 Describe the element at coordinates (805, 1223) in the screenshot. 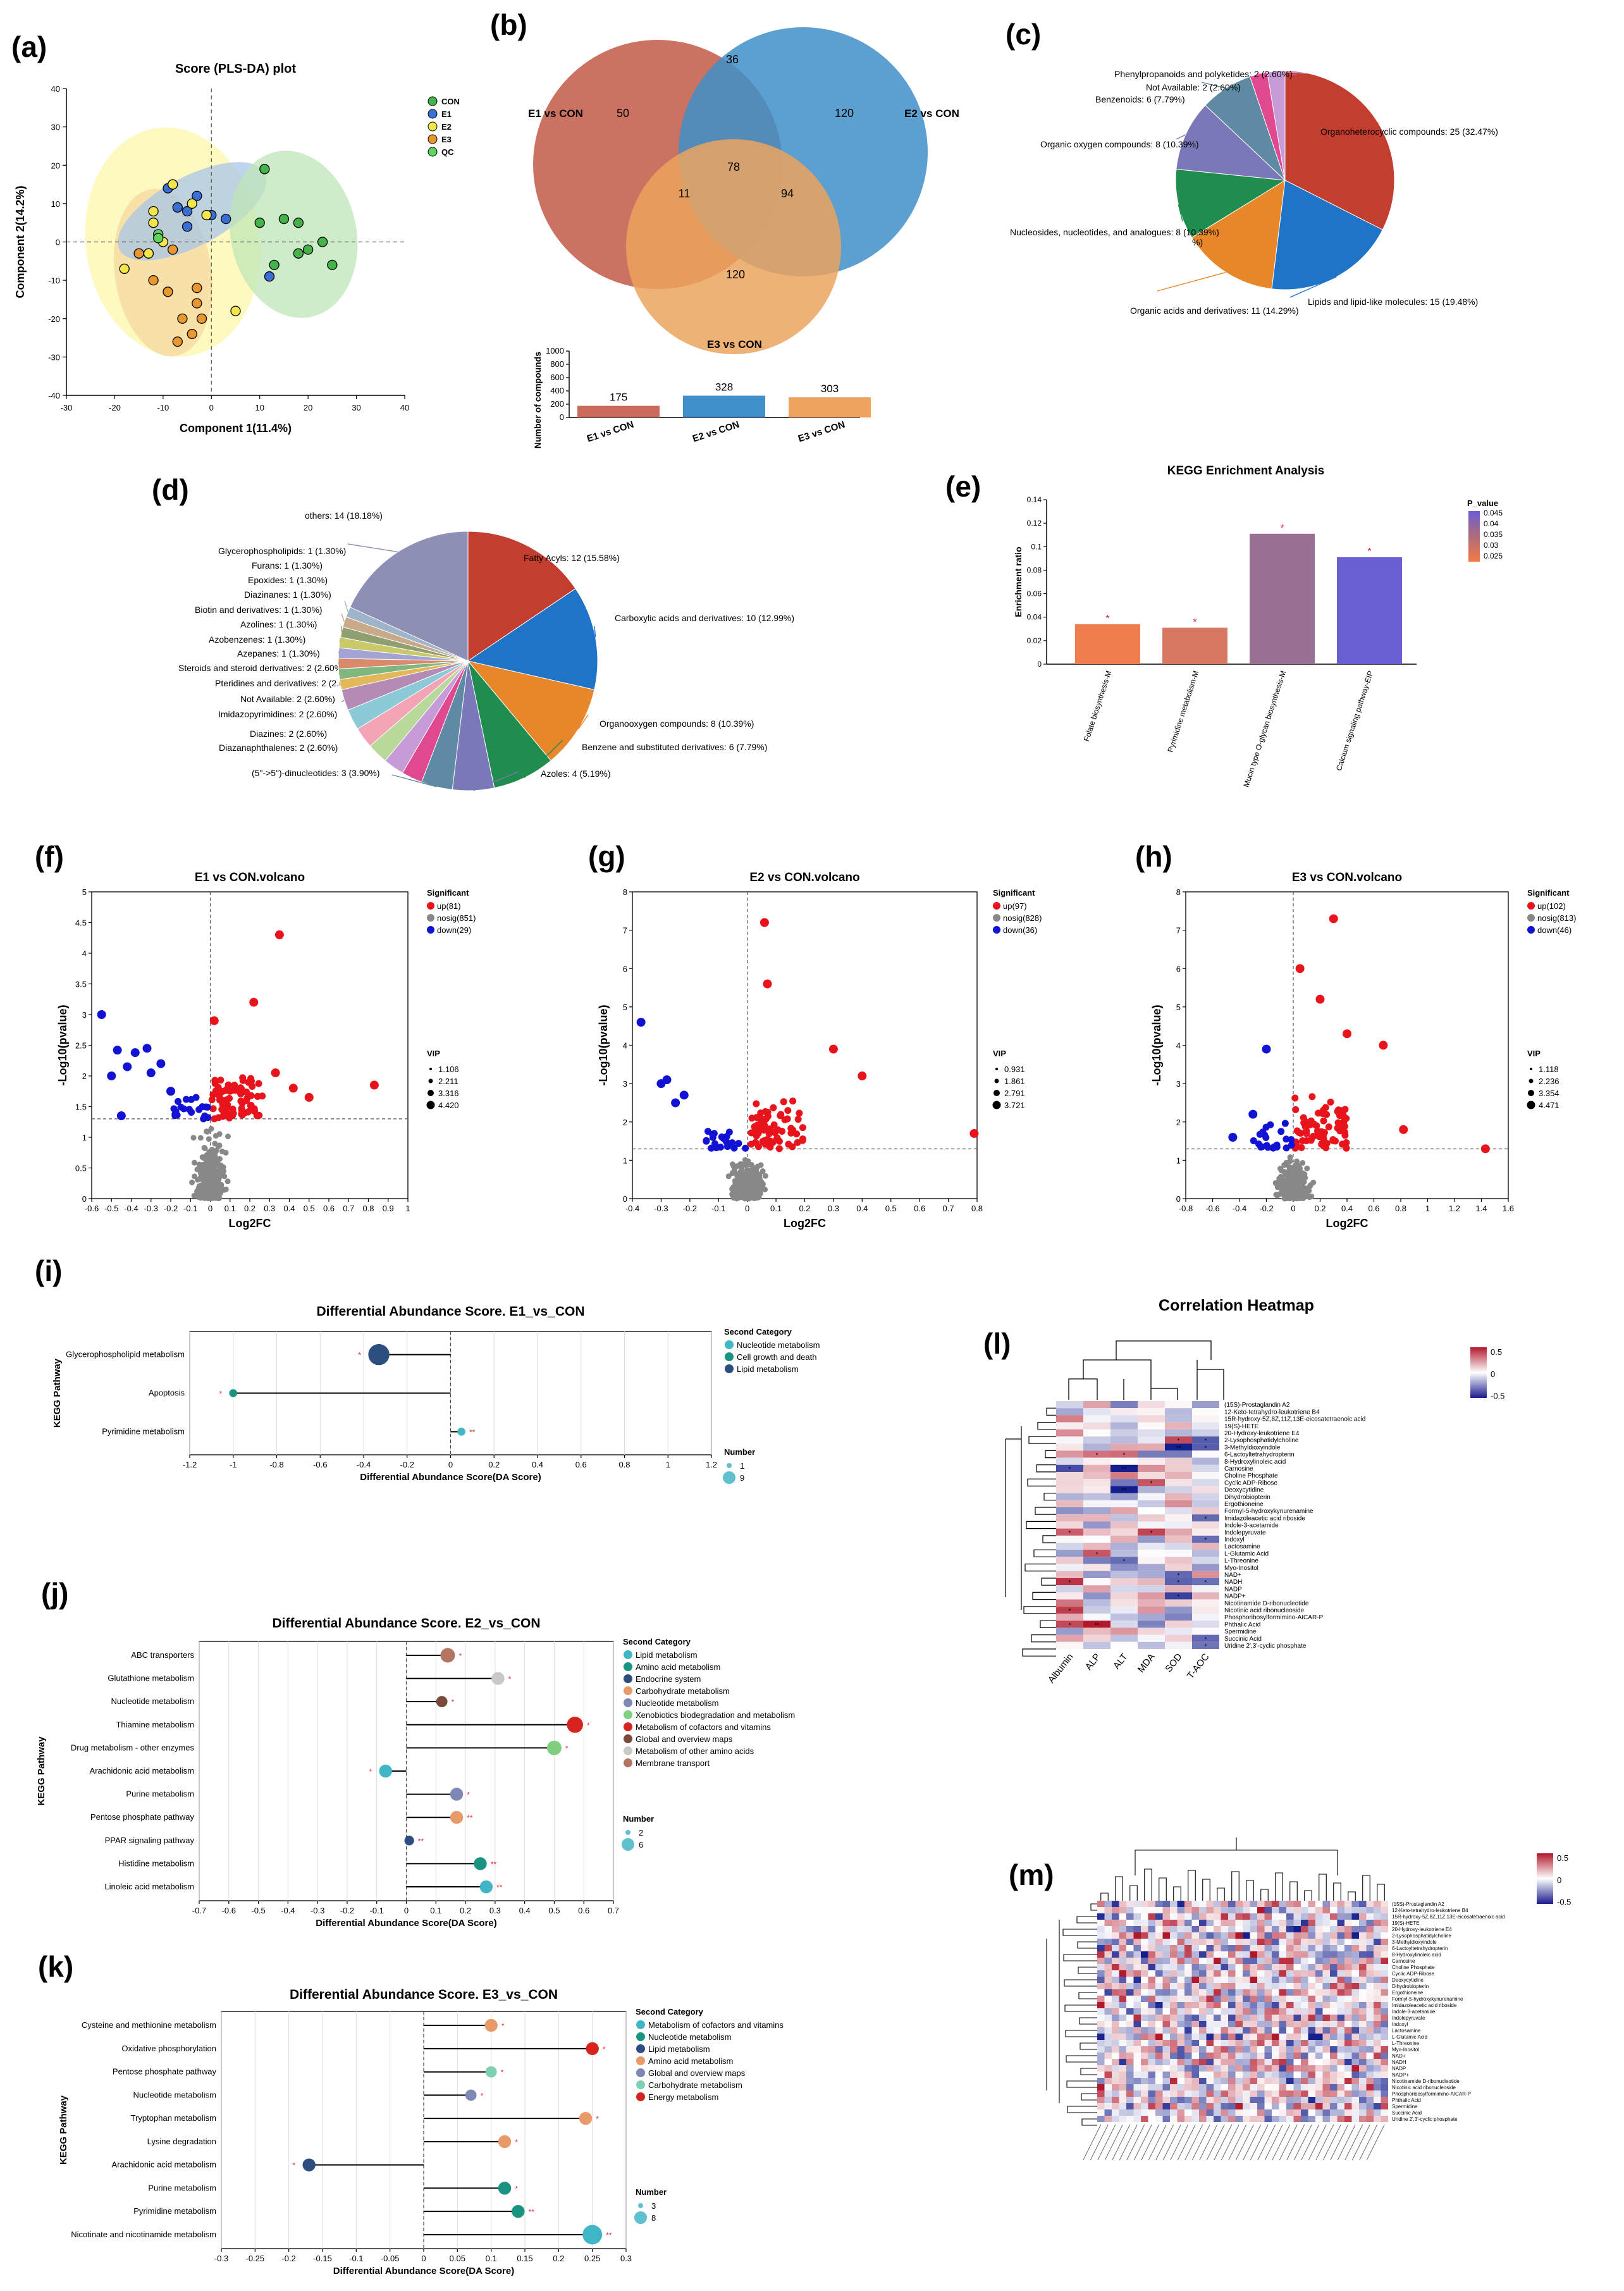

I see `x-axis-label: Log2FC` at that location.